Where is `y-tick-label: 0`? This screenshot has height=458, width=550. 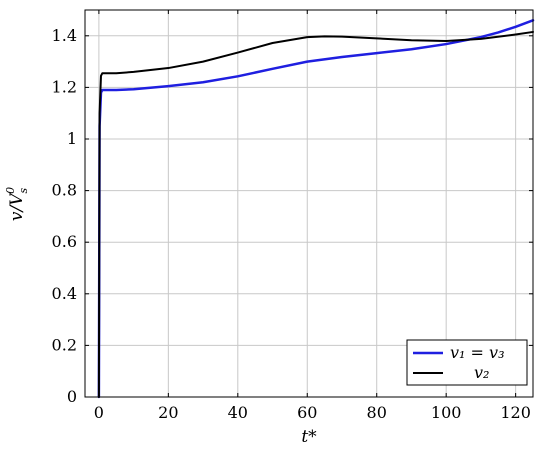
y-tick-label: 0 is located at coordinates (72, 396).